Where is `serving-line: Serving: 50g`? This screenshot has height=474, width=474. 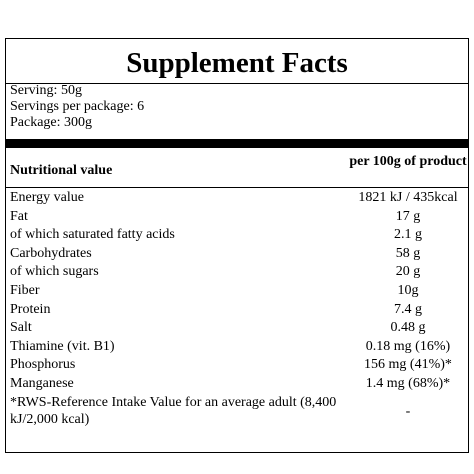
serving-line: Serving: 50g is located at coordinates (46, 90).